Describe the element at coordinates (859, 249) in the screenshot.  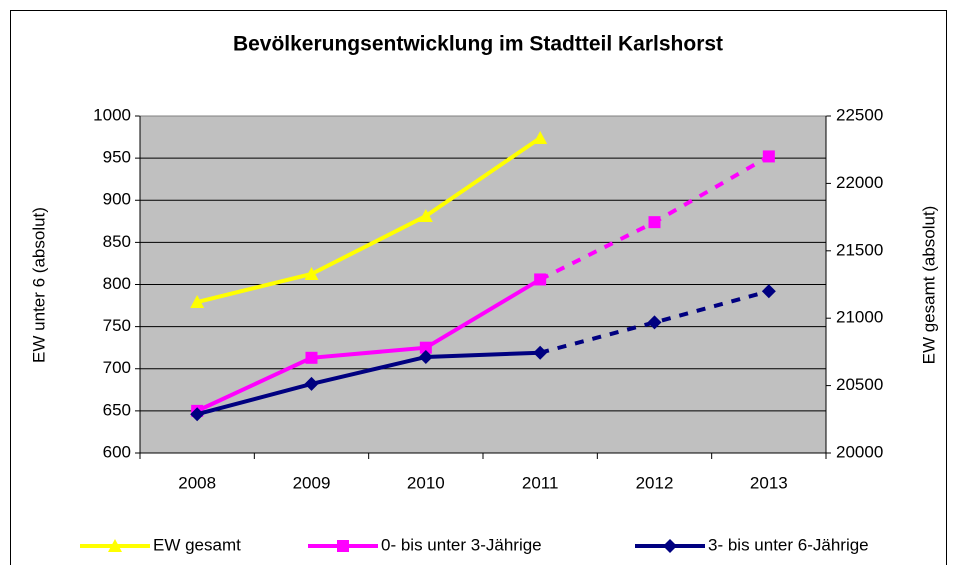
I see `y2-tick-label: 21500` at that location.